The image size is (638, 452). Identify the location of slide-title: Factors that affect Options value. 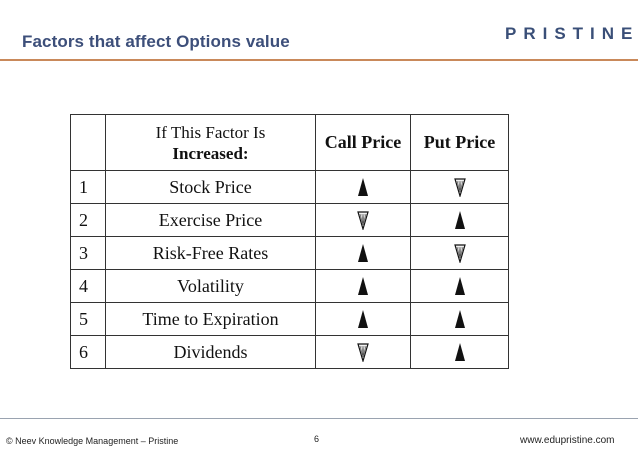
(156, 41).